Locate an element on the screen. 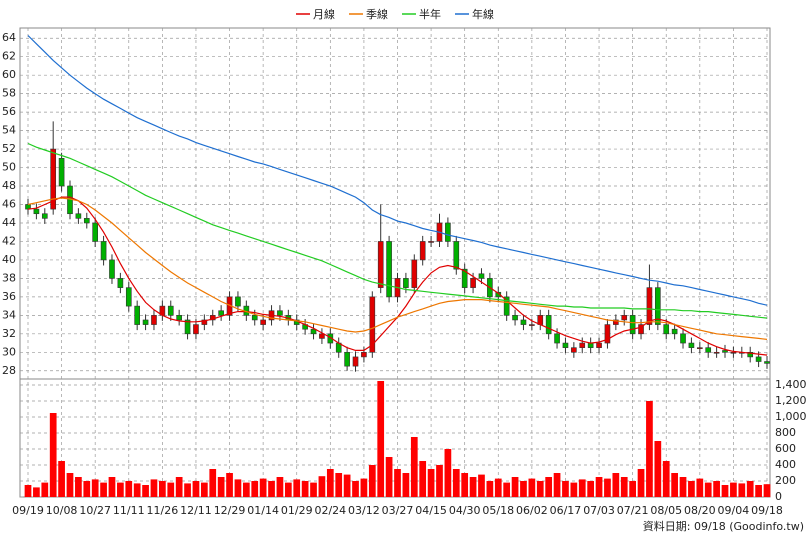 This screenshot has width=808, height=540. y2-tick-label: 800 is located at coordinates (785, 432).